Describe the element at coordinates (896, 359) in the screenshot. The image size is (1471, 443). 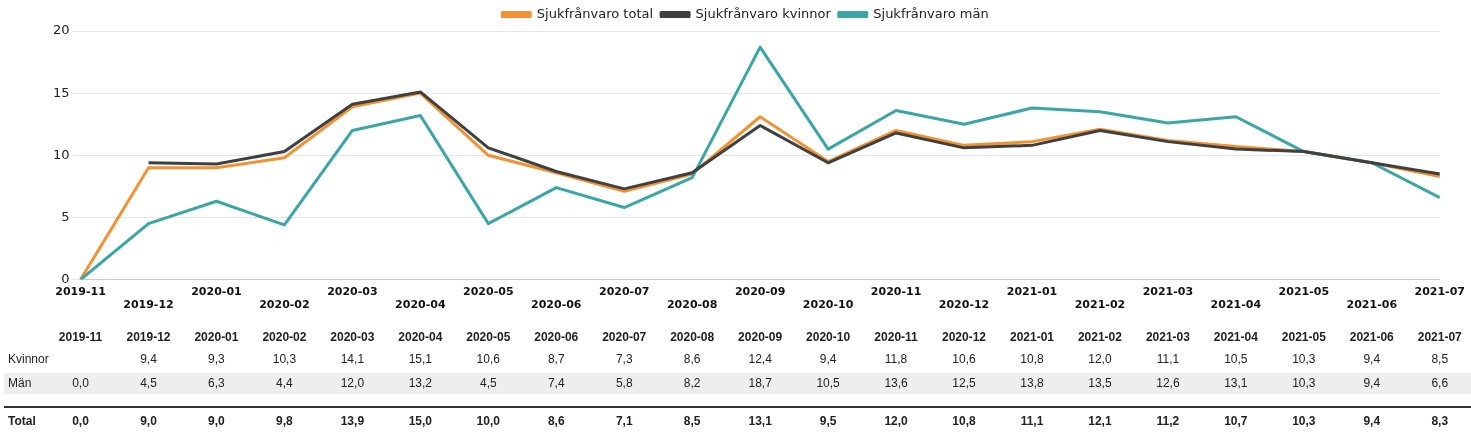
I see `data-label: 11,8` at that location.